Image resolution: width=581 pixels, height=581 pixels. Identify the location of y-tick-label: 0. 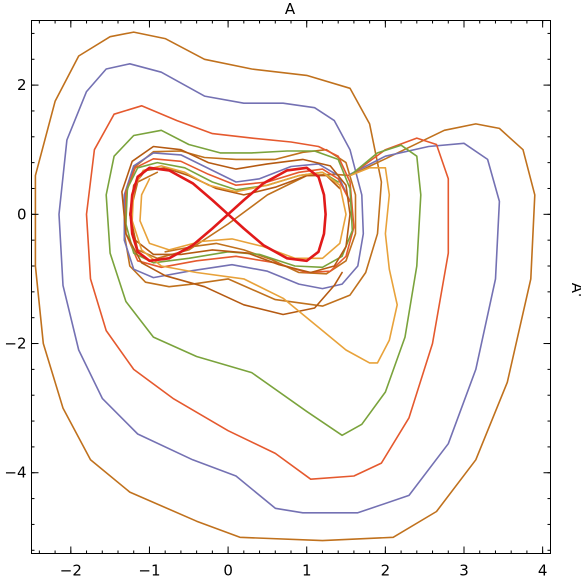
(22, 214).